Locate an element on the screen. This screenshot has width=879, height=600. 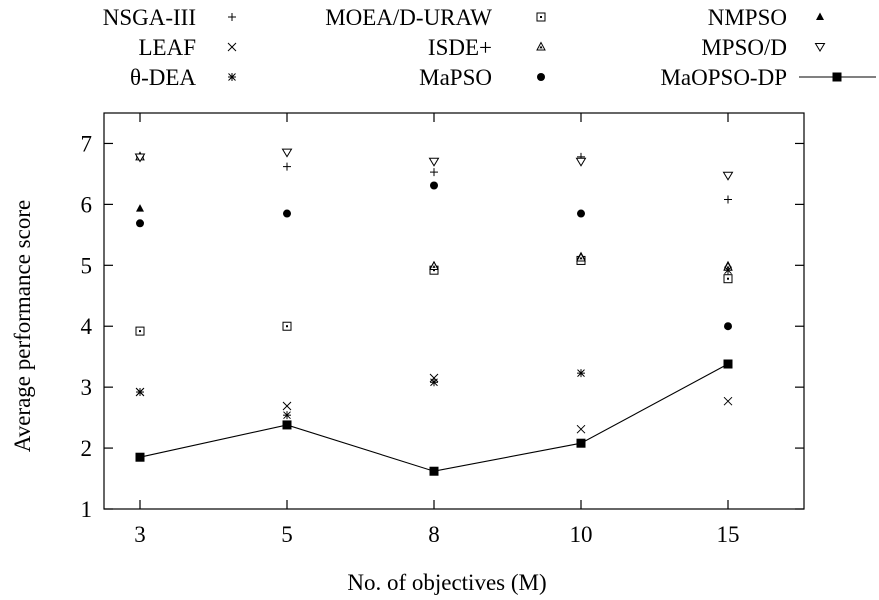
legend-entry: MPSO/D is located at coordinates (763, 47).